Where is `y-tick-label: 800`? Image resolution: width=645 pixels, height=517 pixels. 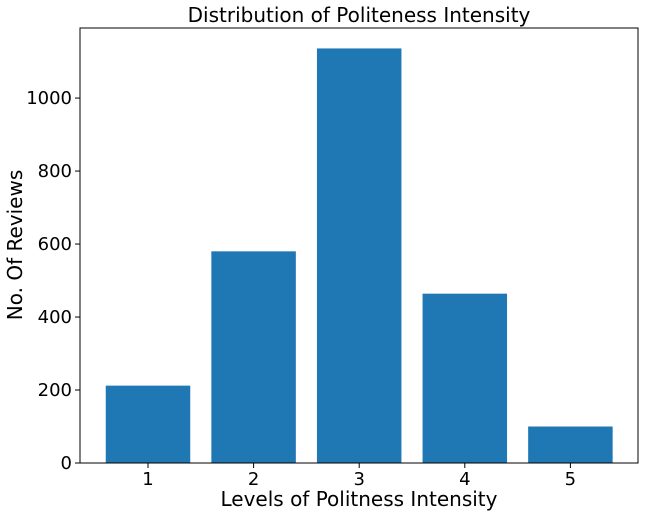
y-tick-label: 800 is located at coordinates (55, 171).